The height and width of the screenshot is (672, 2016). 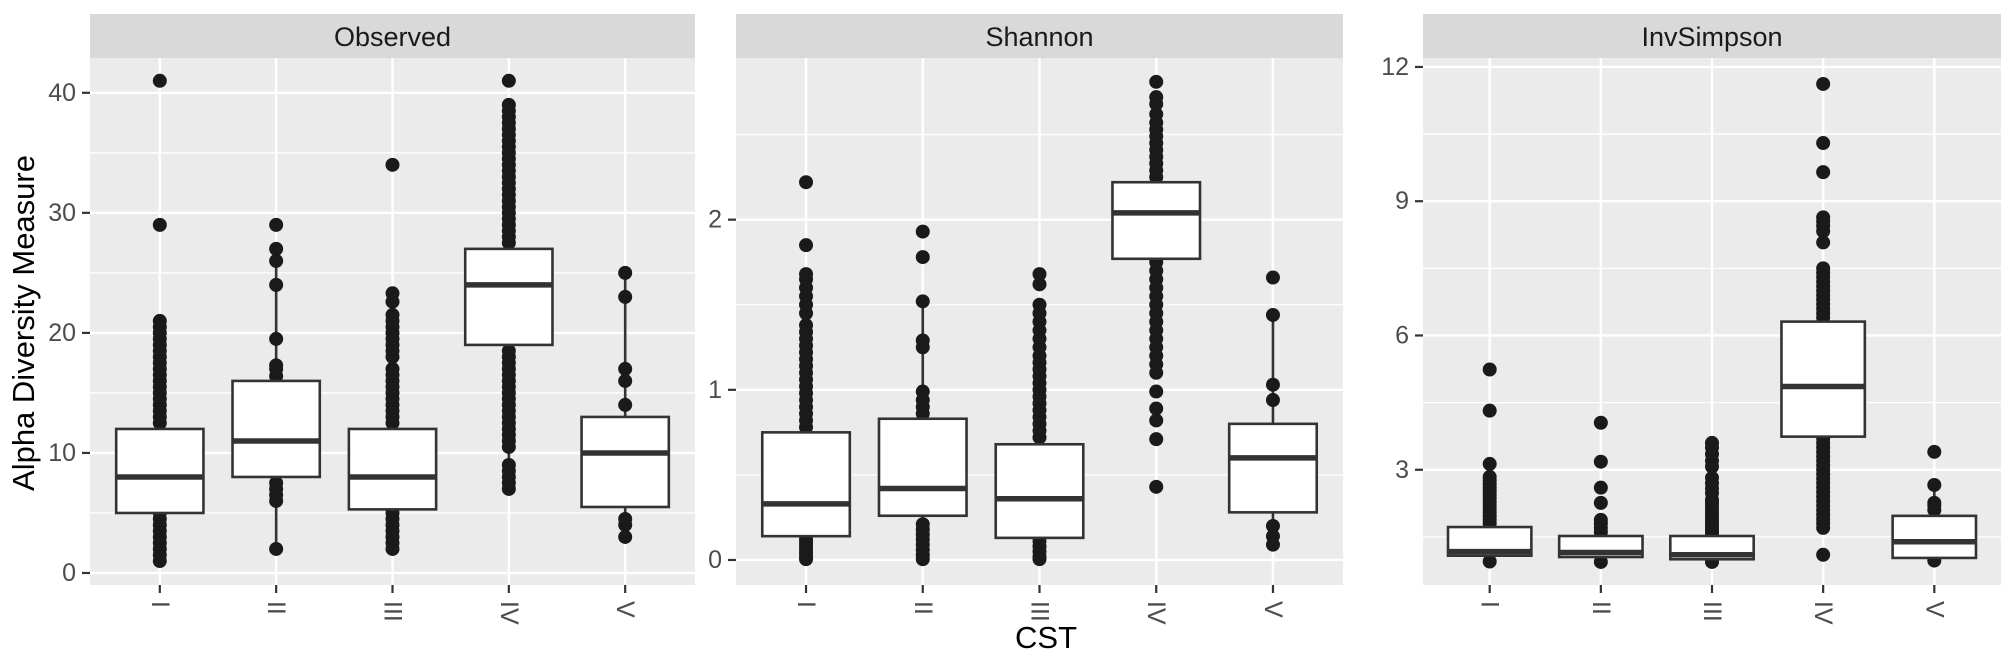 I want to click on y-axis-tick-label: 10, so click(x=62, y=453).